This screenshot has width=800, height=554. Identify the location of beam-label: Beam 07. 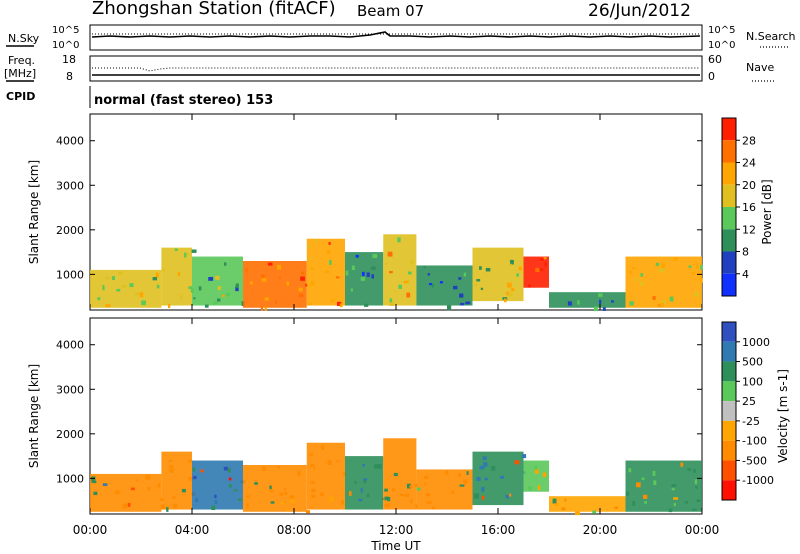
(390, 11).